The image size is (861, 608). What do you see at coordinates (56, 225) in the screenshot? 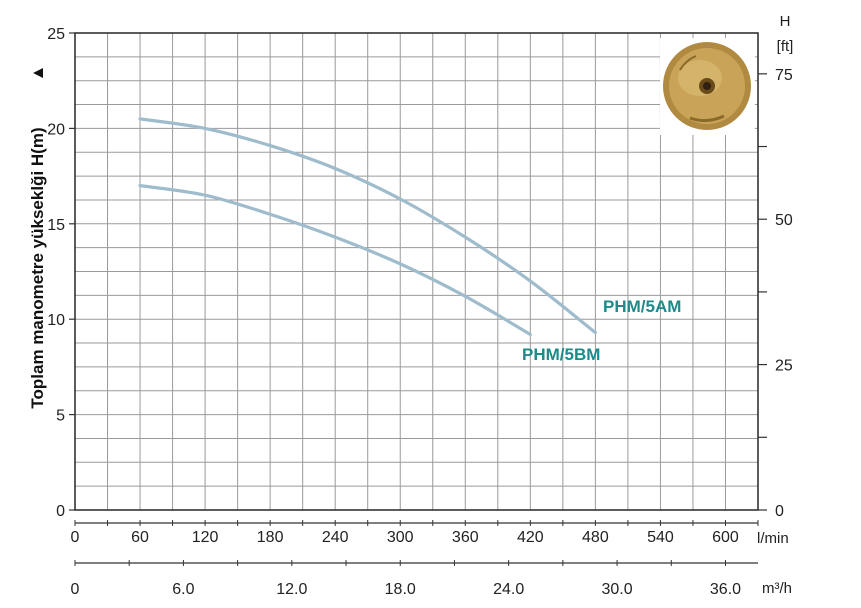
I see `y-tick-label: 15` at bounding box center [56, 225].